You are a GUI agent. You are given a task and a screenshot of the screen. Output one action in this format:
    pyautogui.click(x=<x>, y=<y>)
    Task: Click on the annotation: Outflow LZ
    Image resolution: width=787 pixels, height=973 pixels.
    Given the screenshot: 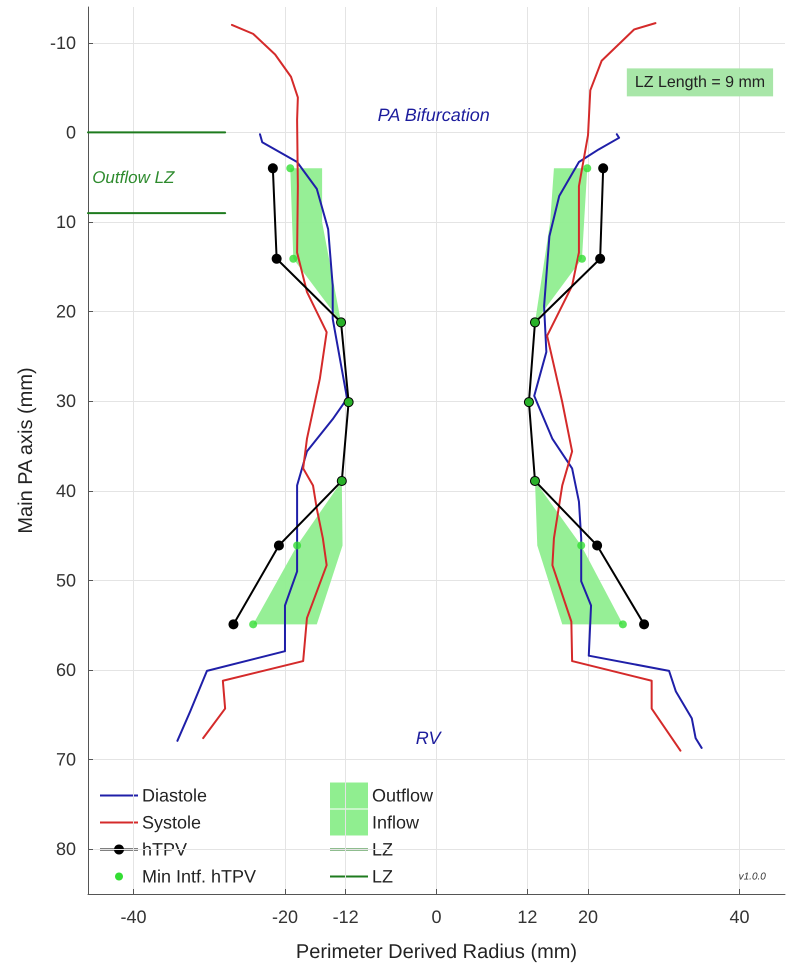 What is the action you would take?
    pyautogui.click(x=134, y=177)
    